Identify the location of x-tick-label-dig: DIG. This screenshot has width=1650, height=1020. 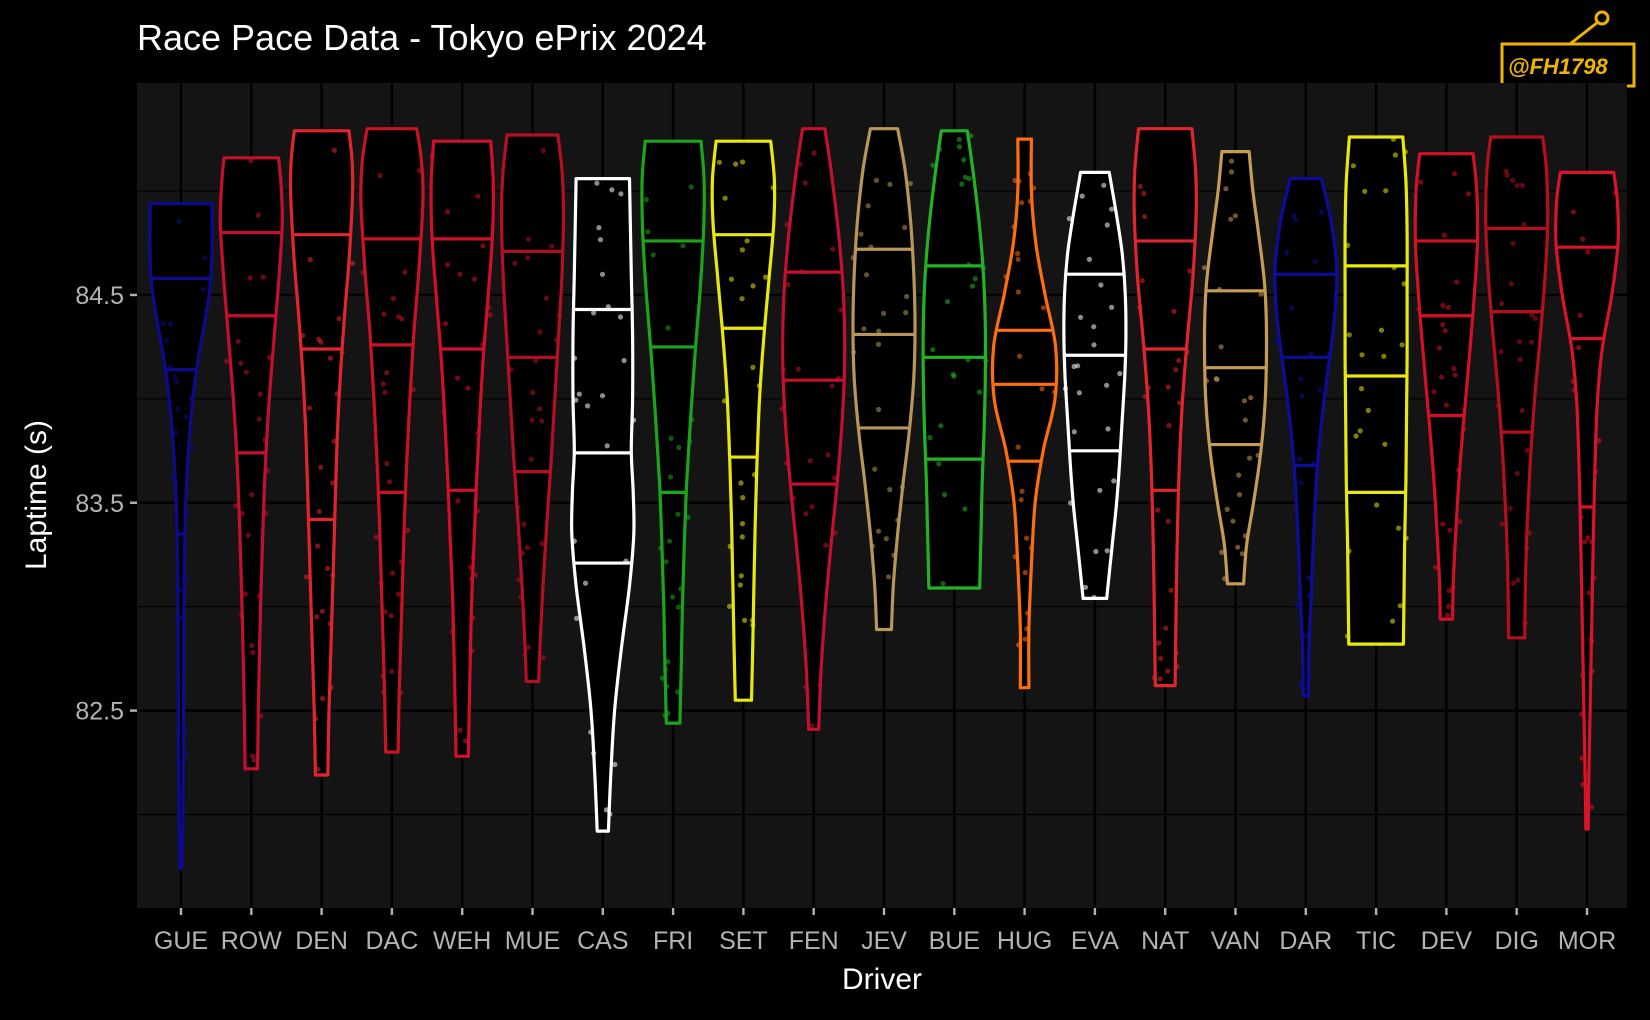
(1516, 941).